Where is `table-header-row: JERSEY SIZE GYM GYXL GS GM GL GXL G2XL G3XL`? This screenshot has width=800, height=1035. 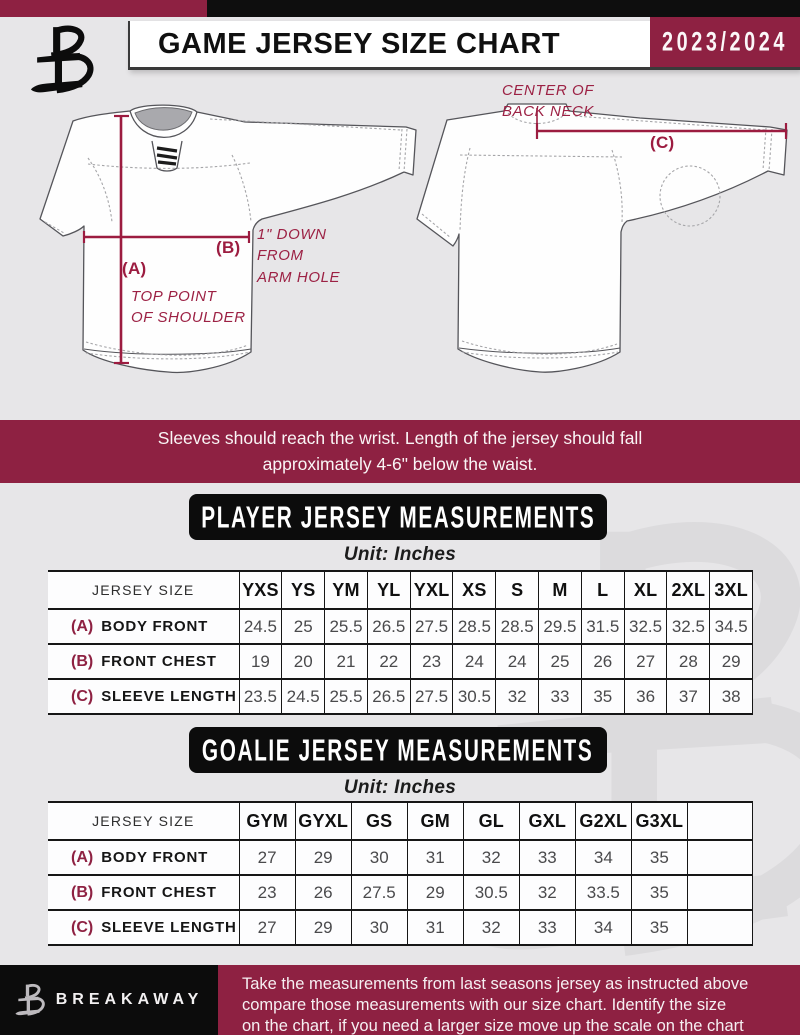 table-header-row: JERSEY SIZE GYM GYXL GS GM GL GXL G2XL G3XL is located at coordinates (401, 821).